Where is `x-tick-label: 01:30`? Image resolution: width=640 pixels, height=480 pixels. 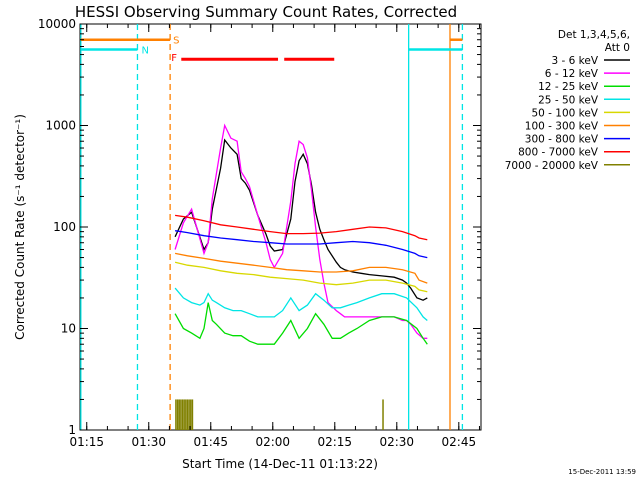 x-tick-label: 01:30 is located at coordinates (148, 442).